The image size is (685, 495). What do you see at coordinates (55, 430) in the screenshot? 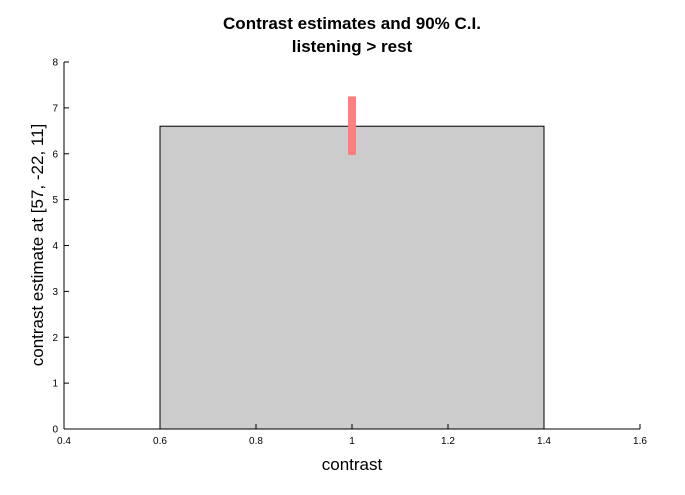
I see `y-tick-label: 0` at bounding box center [55, 430].